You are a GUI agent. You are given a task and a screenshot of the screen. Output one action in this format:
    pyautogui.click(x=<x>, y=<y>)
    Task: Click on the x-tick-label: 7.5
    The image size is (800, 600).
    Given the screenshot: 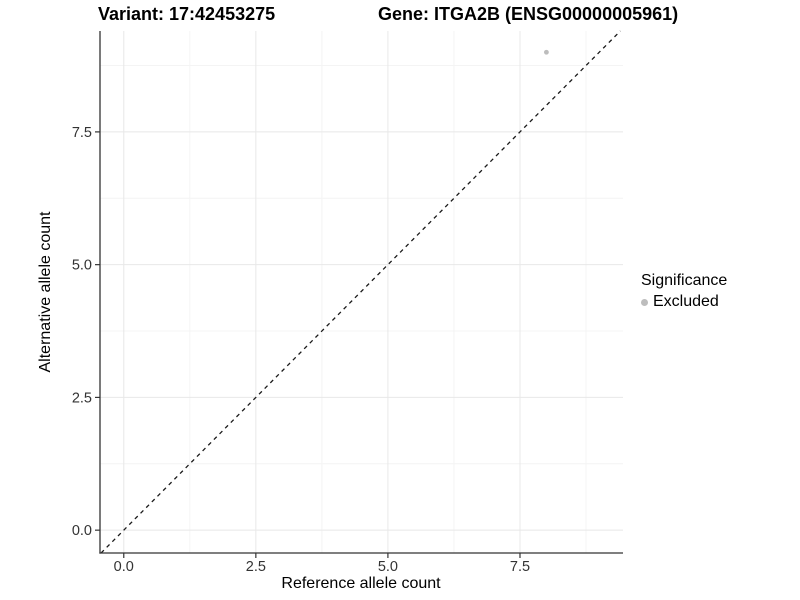 What is the action you would take?
    pyautogui.click(x=520, y=567)
    